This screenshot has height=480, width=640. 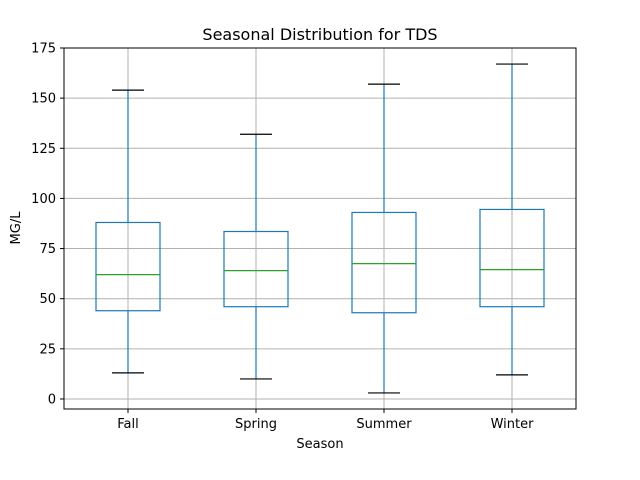 I want to click on x-tick-label: Fall, so click(x=127, y=424).